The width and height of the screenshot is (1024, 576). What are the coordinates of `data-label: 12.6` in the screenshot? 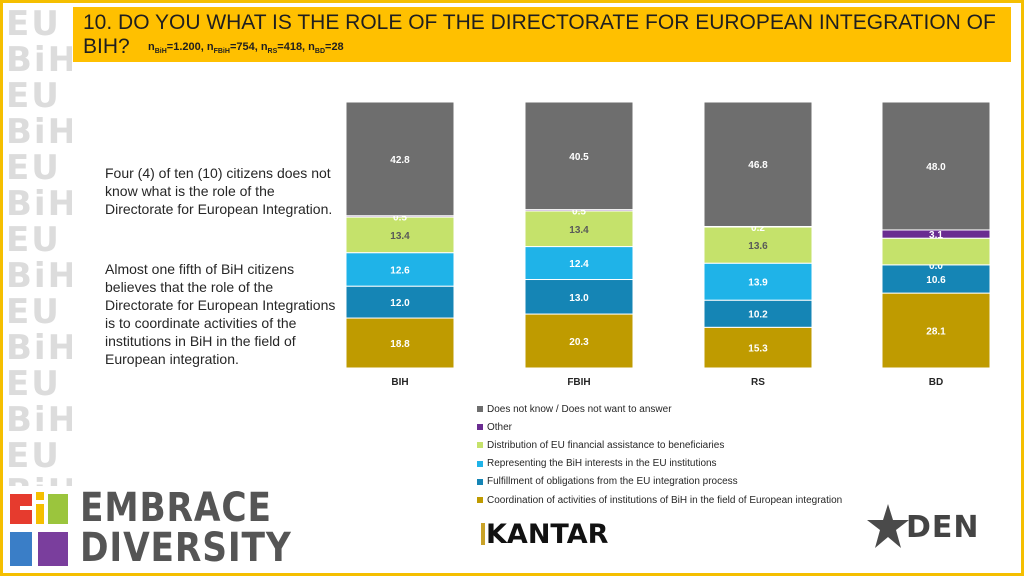 It's located at (400, 270).